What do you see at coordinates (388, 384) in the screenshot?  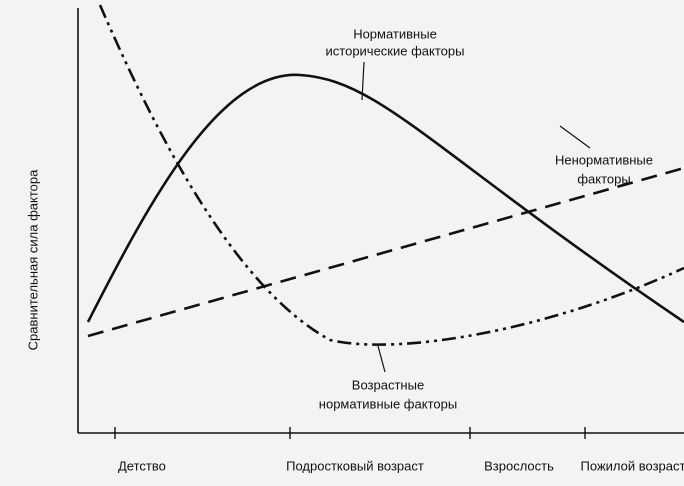 I see `curve-label: Возрастные` at bounding box center [388, 384].